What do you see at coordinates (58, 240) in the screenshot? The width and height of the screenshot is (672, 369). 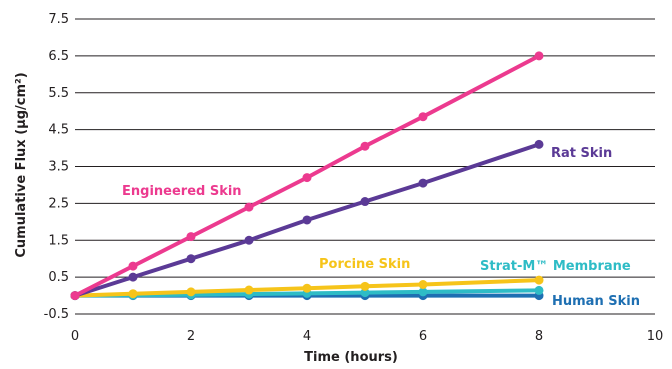 I see `y-tick-label: 1.5` at bounding box center [58, 240].